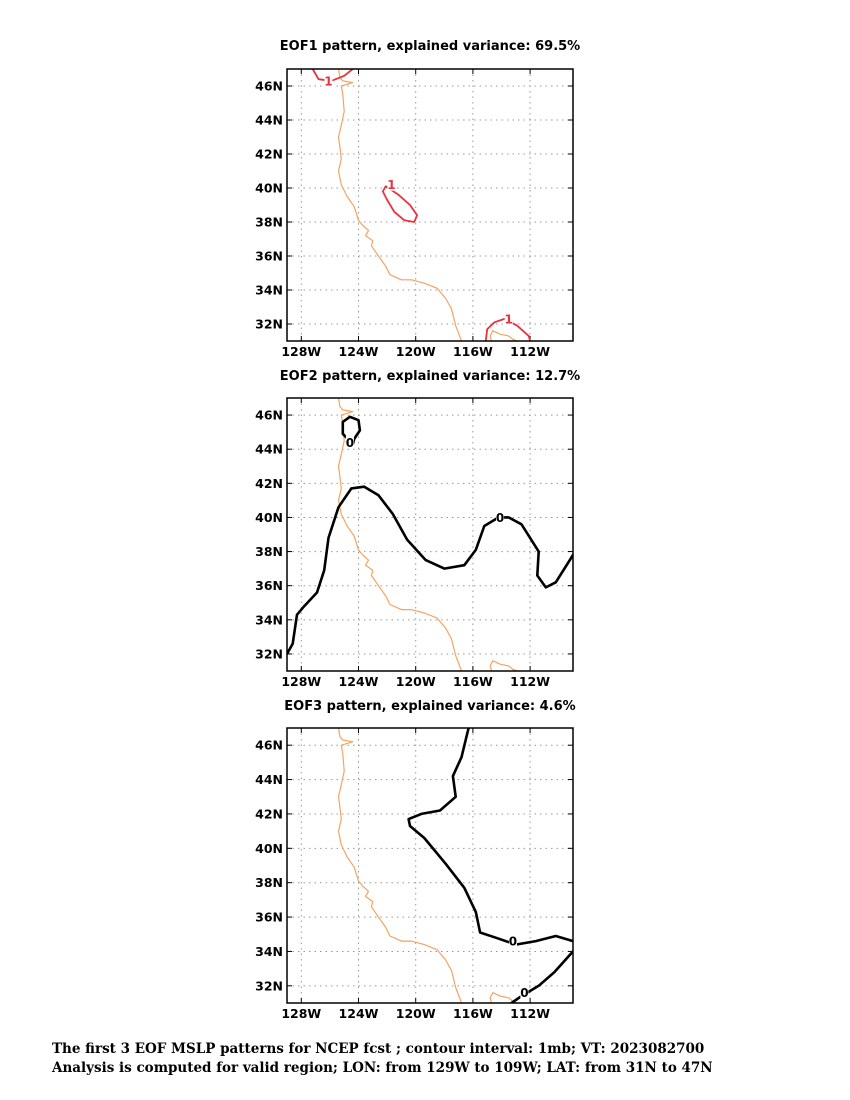 The height and width of the screenshot is (1100, 850). Describe the element at coordinates (430, 46) in the screenshot. I see `eof1-title: EOF1 pattern, explained variance: 69.5%` at that location.